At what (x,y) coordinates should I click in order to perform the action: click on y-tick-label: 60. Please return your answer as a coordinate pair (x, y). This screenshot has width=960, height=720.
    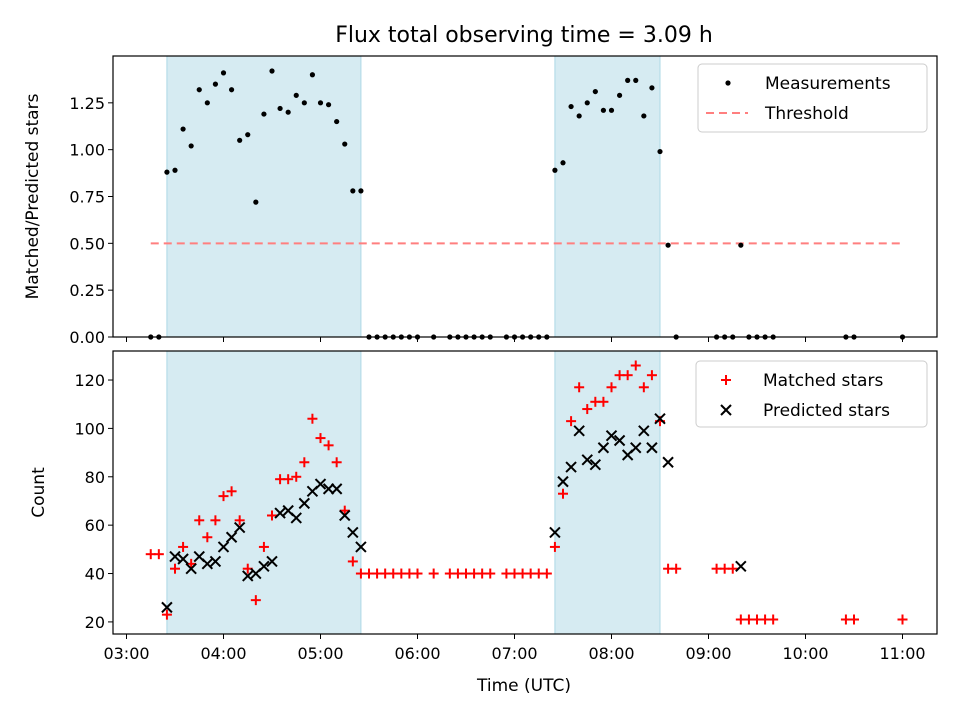
    Looking at the image, I should click on (95, 525).